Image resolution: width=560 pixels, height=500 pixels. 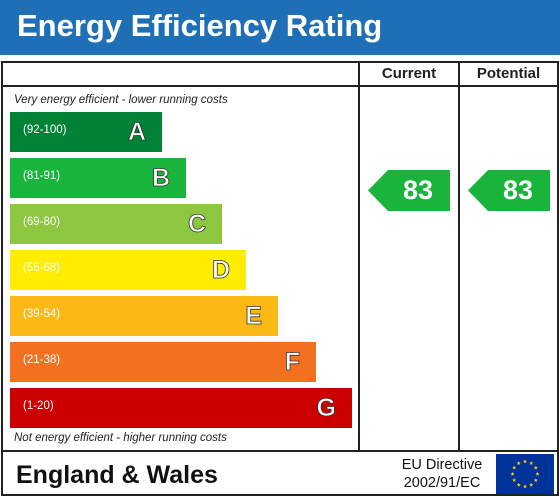 I want to click on directive-line-2: 2002/91/EC, so click(x=442, y=483).